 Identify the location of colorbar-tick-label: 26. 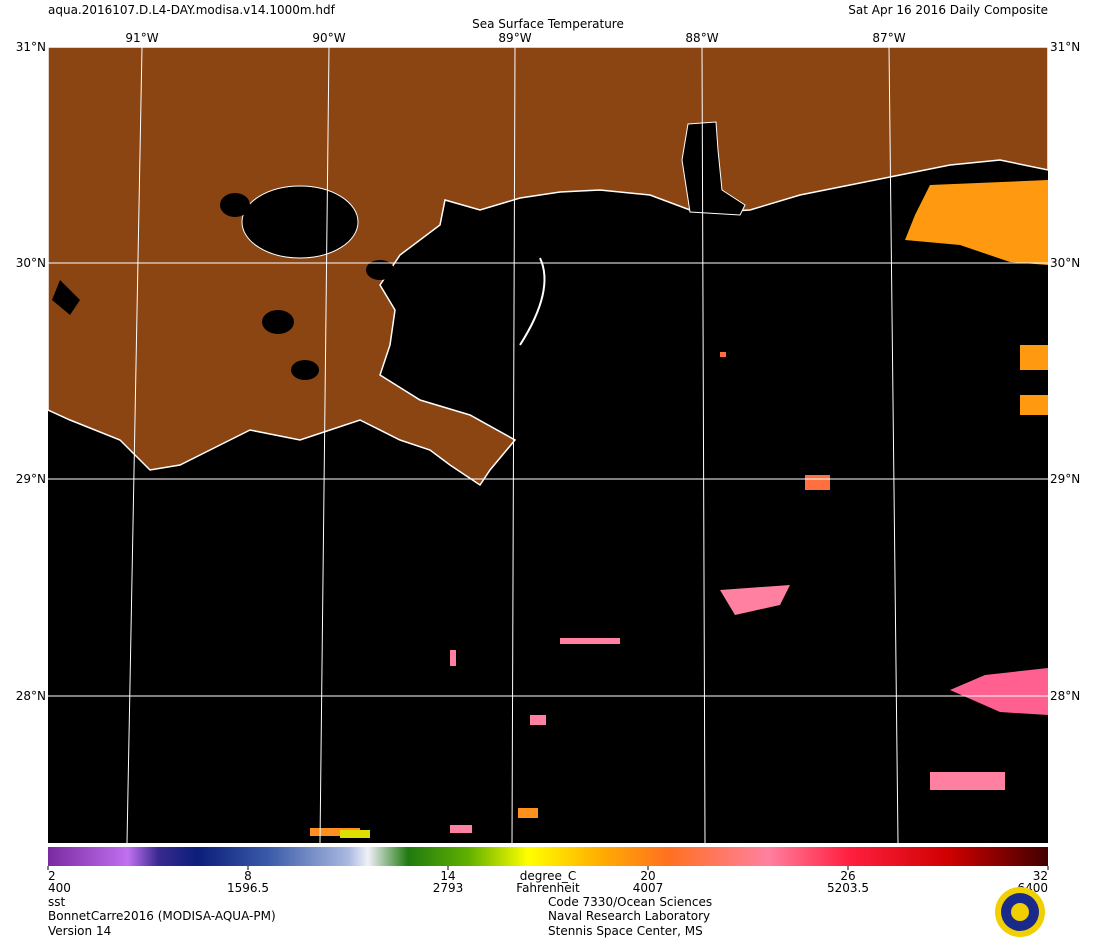
(847, 876).